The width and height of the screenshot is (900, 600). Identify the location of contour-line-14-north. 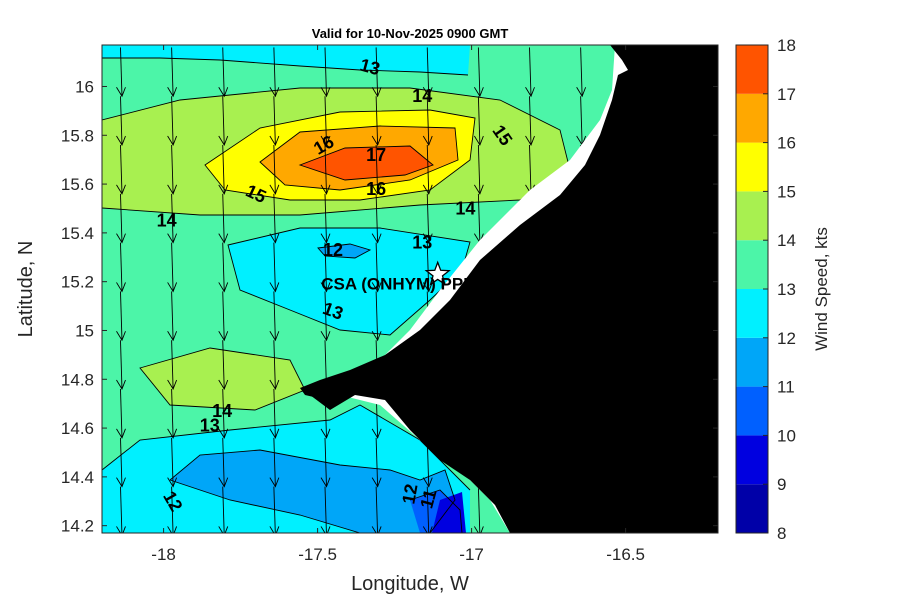
(336, 151).